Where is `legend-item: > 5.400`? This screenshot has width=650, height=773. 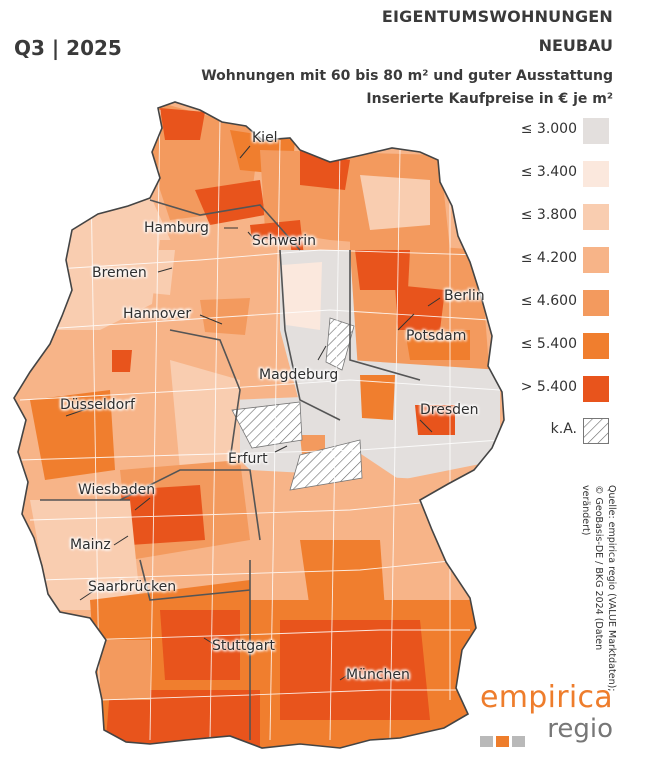 legend-item: > 5.400 is located at coordinates (557, 389).